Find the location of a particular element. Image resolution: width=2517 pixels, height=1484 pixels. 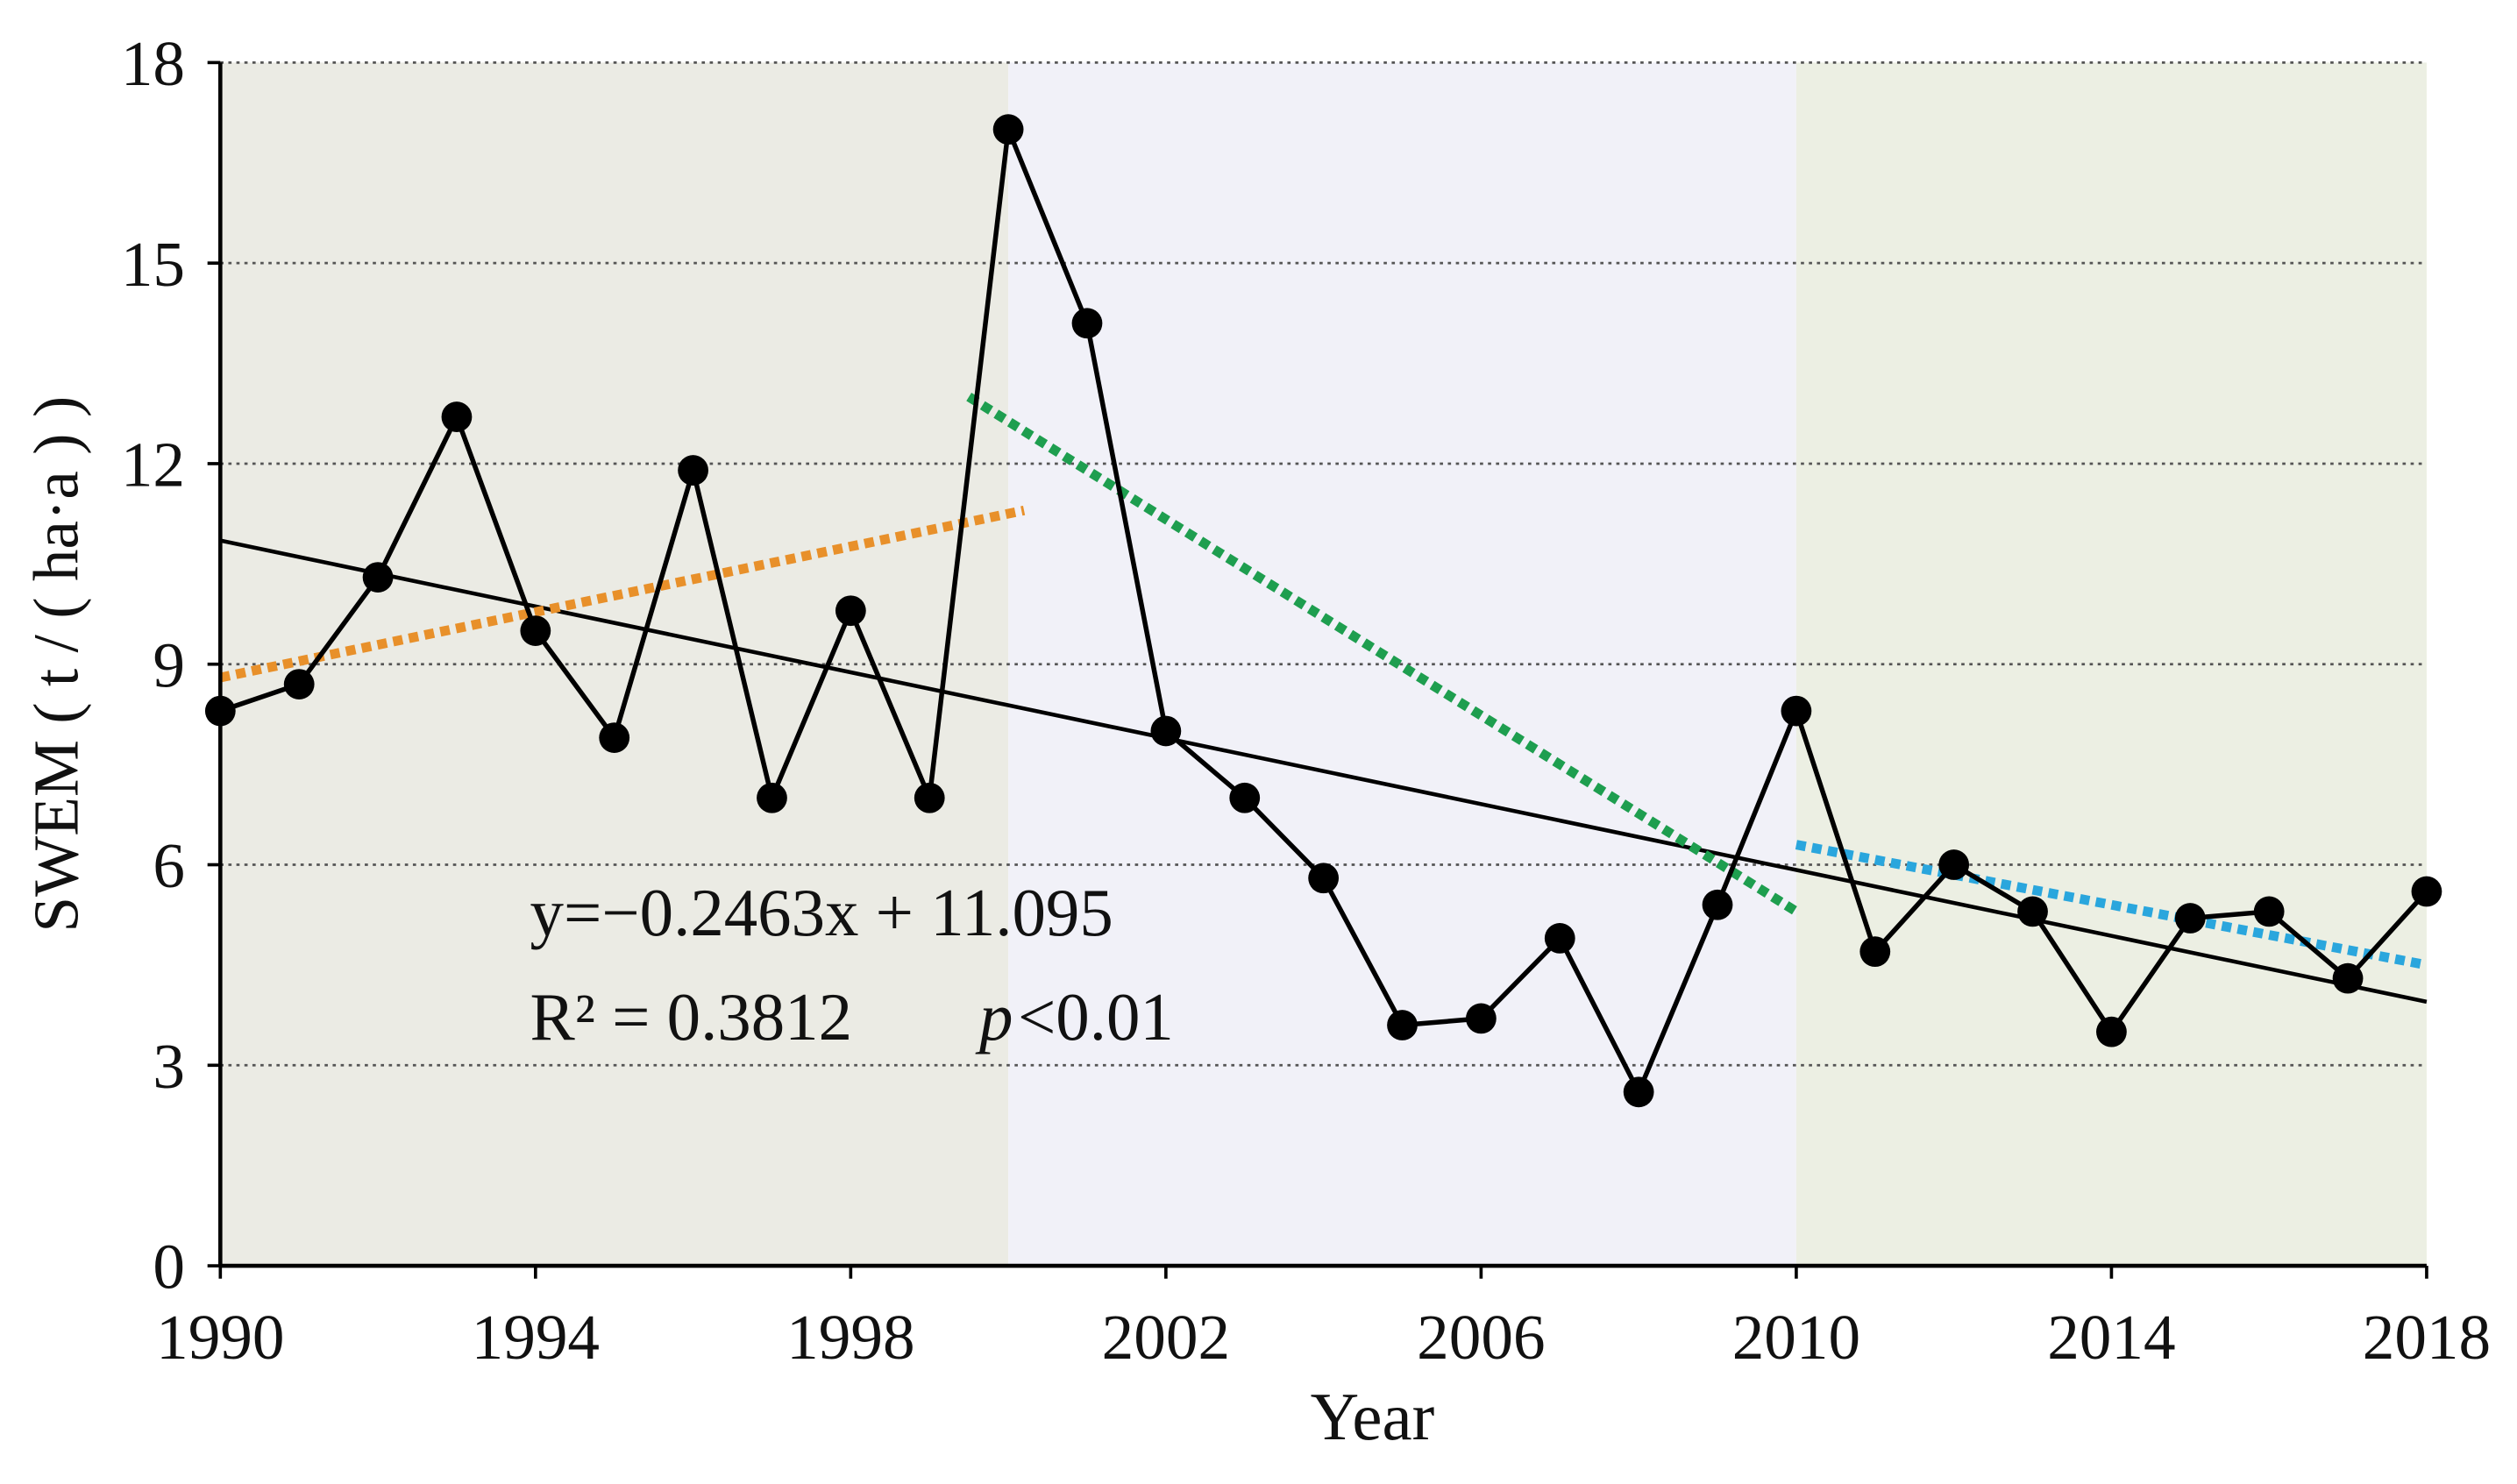

y-tick-label: 15 is located at coordinates (153, 265).